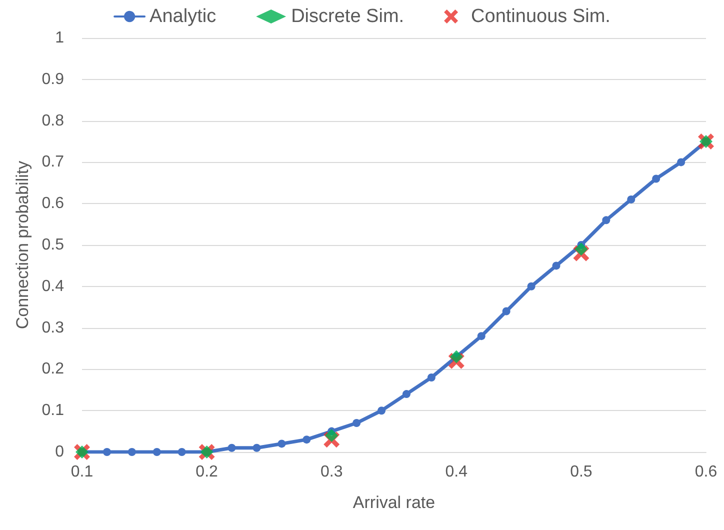  Describe the element at coordinates (394, 502) in the screenshot. I see `x-axis-title: Arrival rate` at that location.